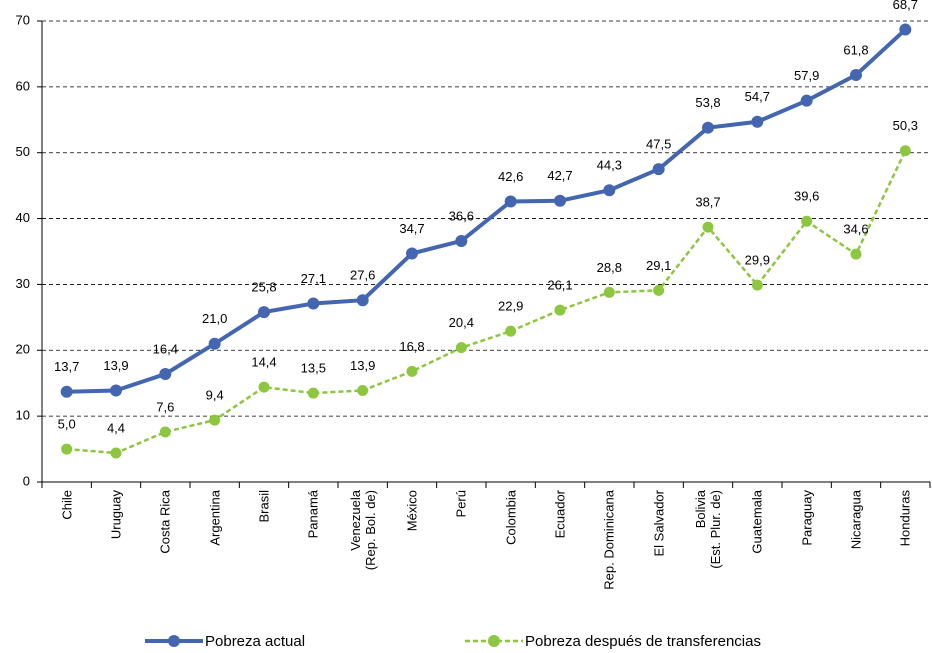 The height and width of the screenshot is (653, 932). What do you see at coordinates (806, 196) in the screenshot?
I see `data-label: 39,6` at bounding box center [806, 196].